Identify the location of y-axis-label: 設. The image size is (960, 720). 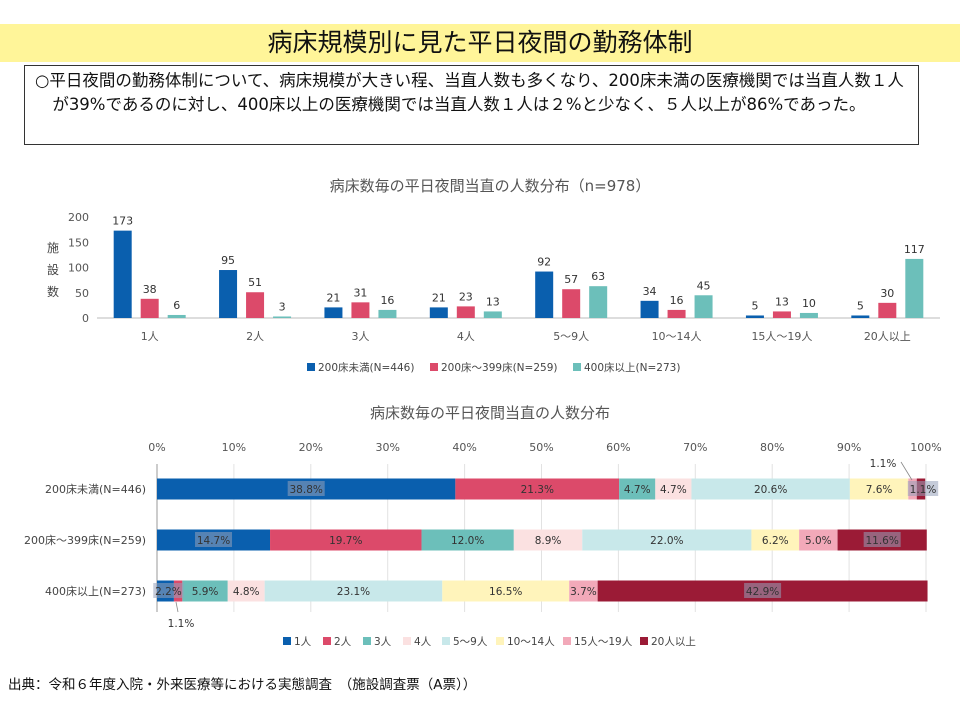
(53, 269).